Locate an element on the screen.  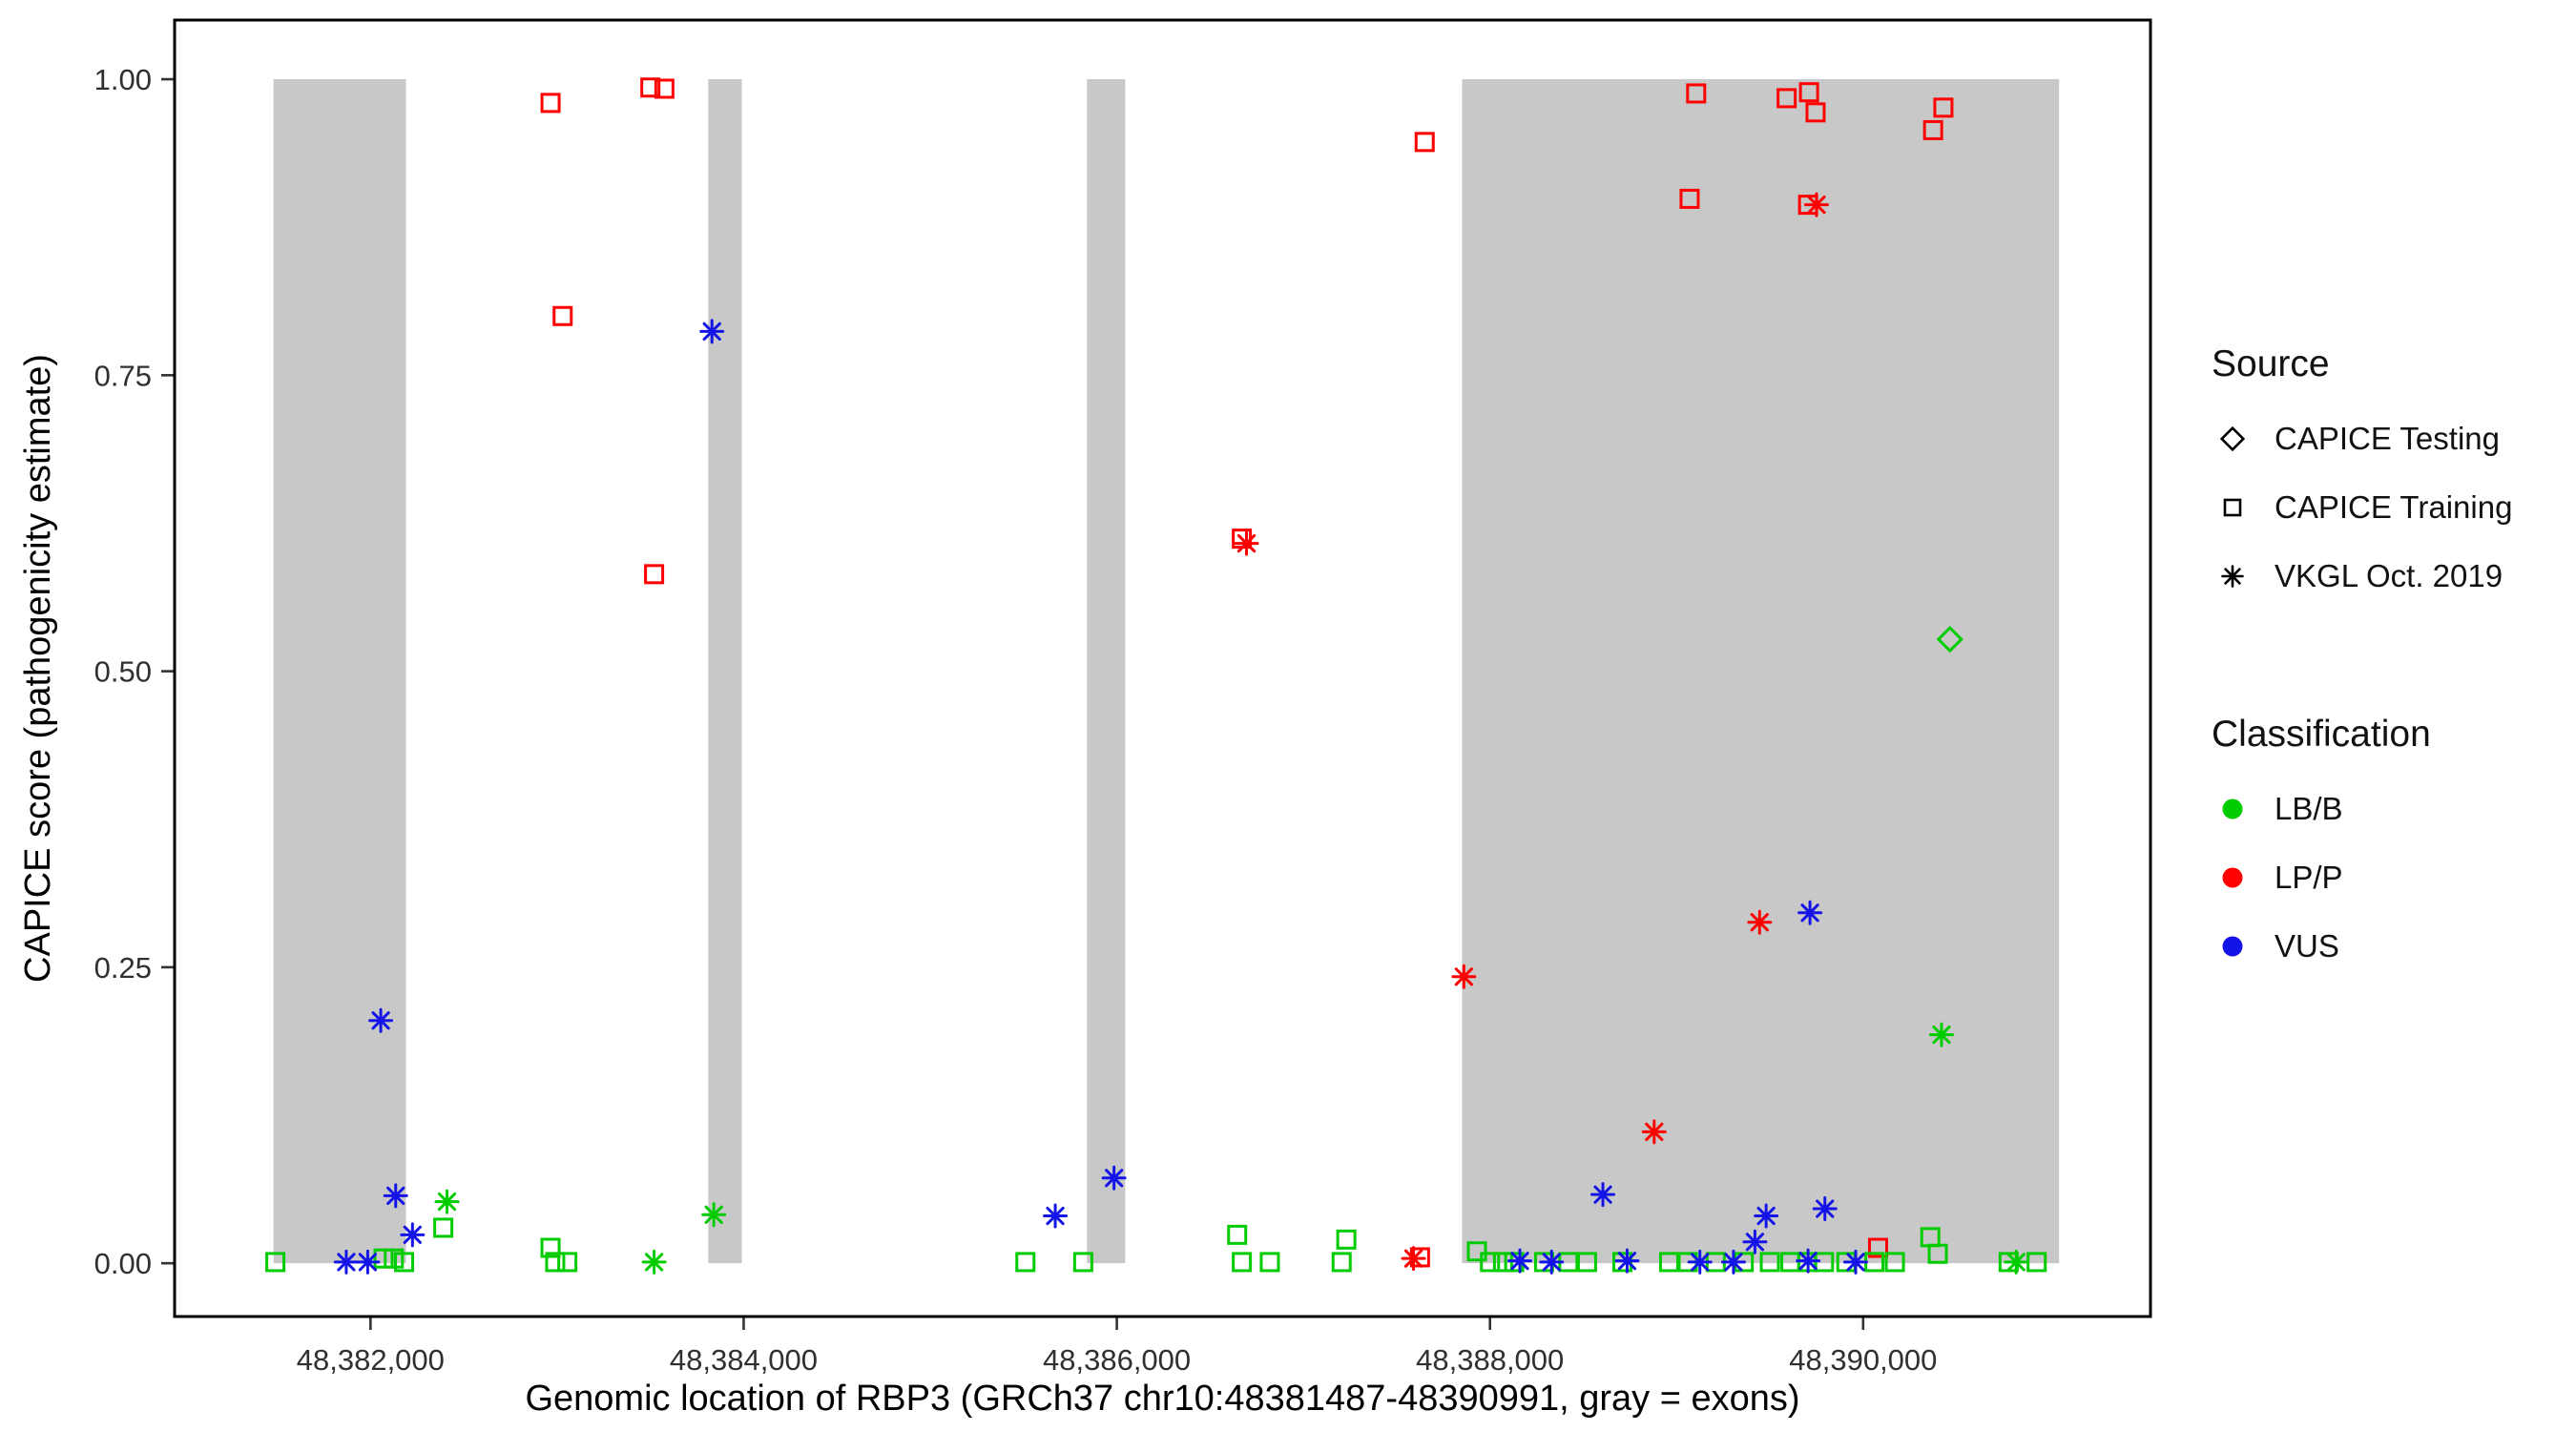
blue-dot-icon is located at coordinates (2232, 946).